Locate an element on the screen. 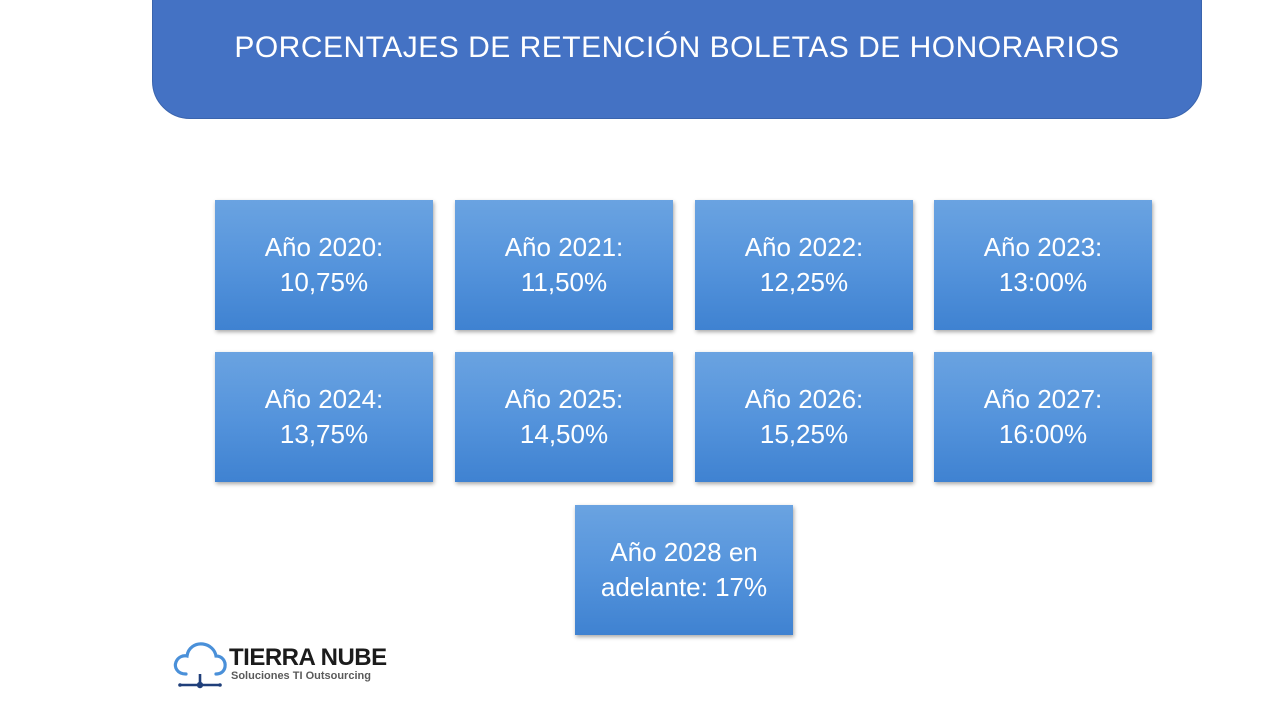  tile-2026: Año 2026: 15,25% is located at coordinates (804, 417).